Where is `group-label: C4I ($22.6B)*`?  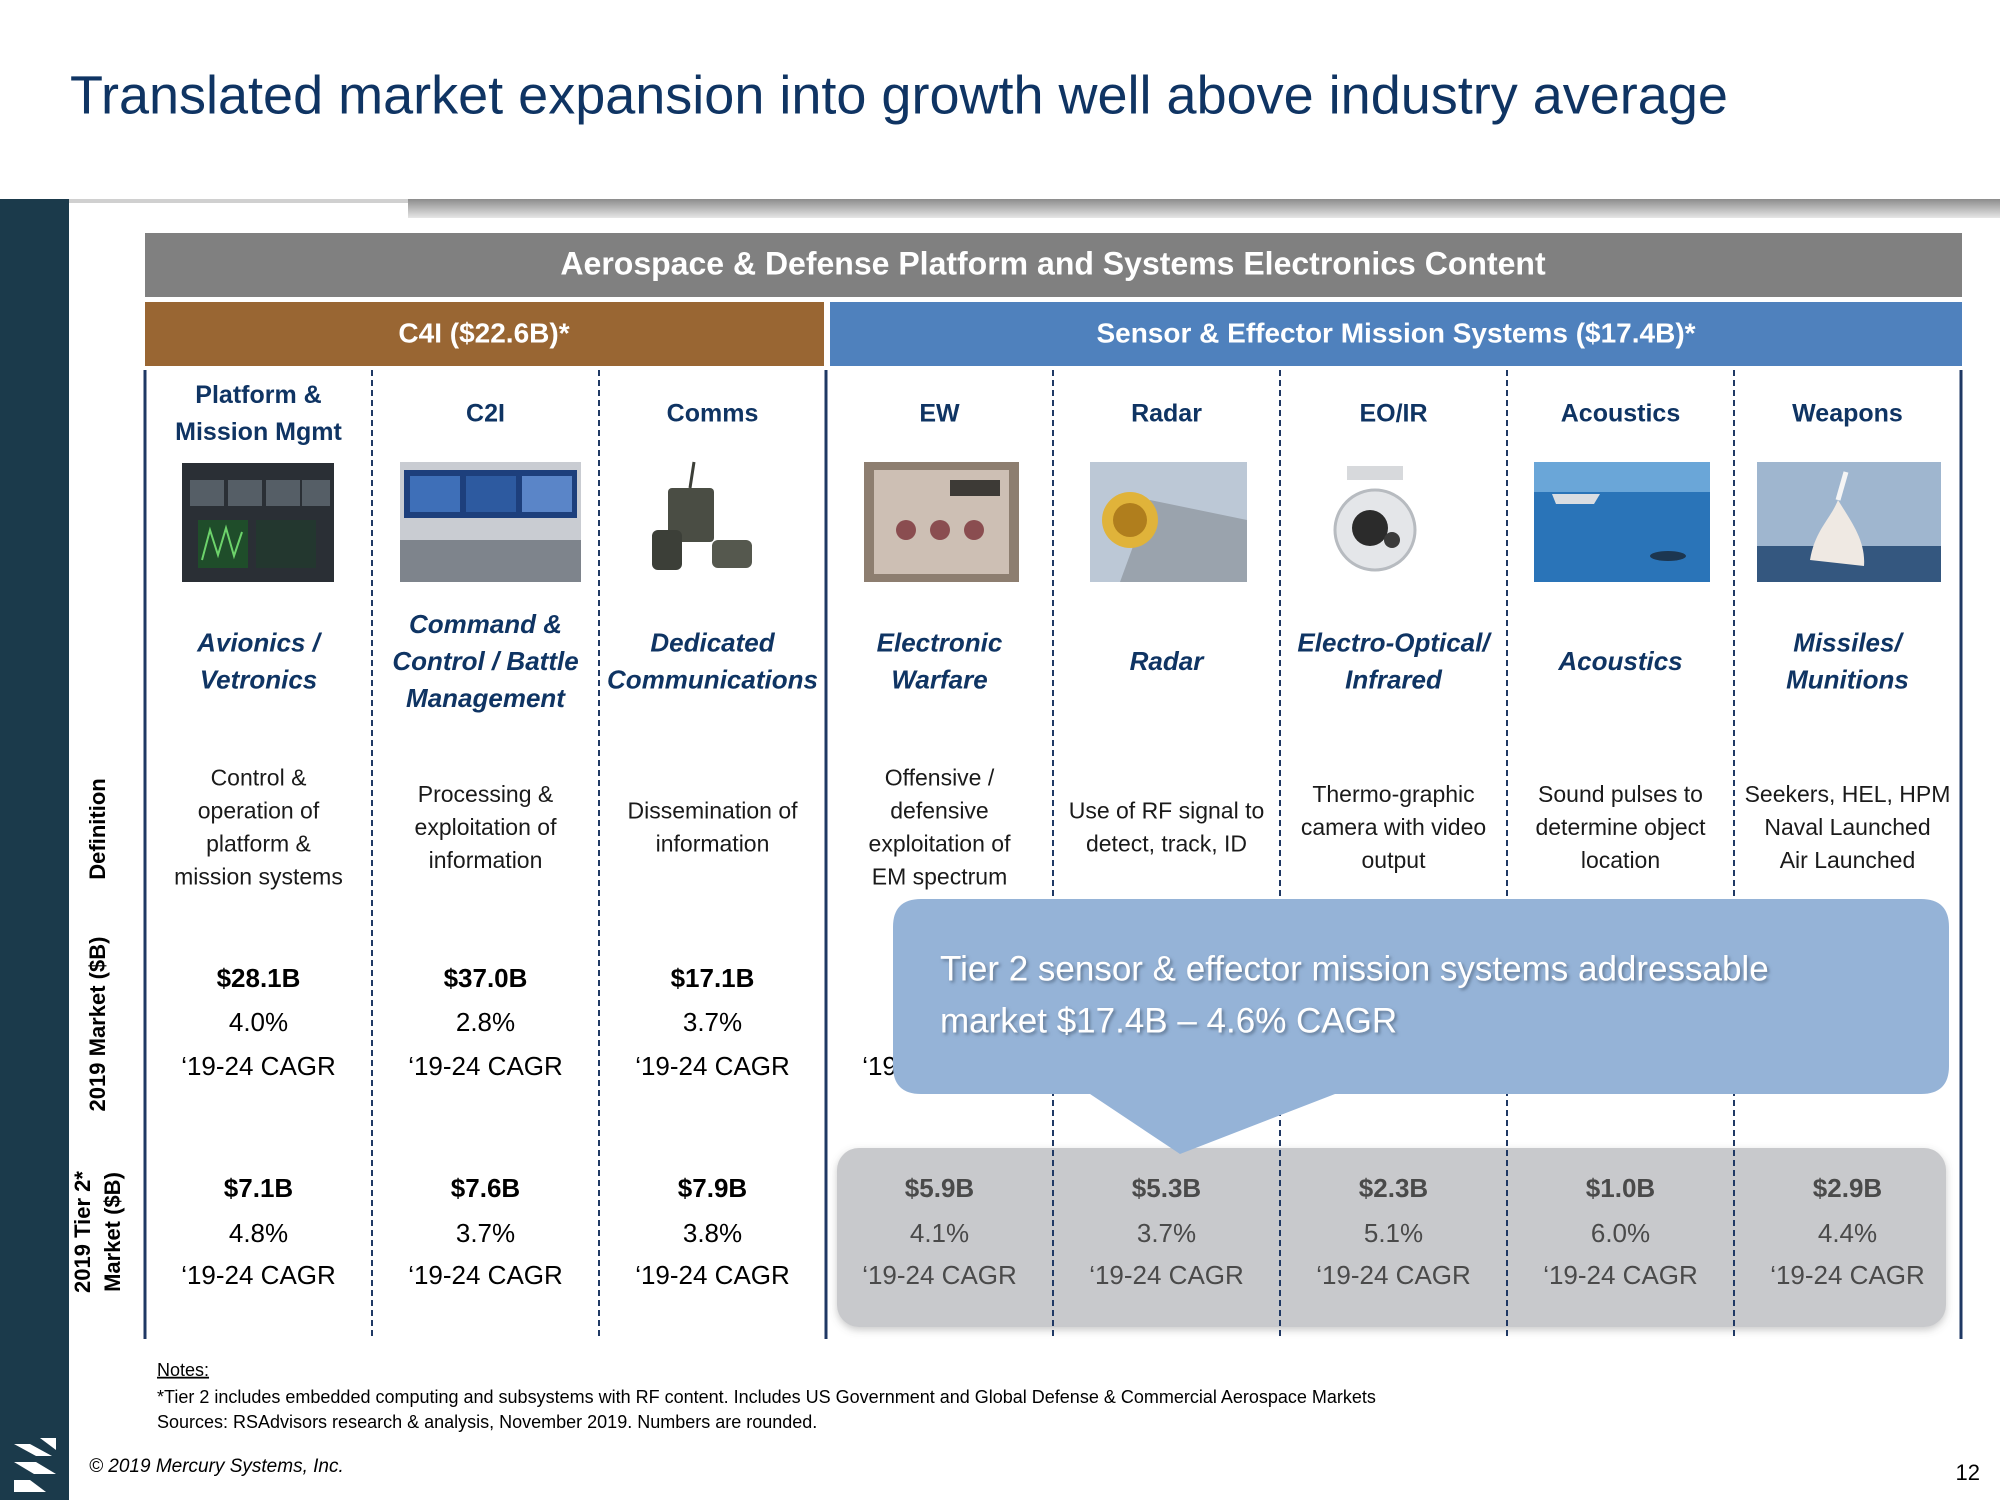 group-label: C4I ($22.6B)* is located at coordinates (483, 332).